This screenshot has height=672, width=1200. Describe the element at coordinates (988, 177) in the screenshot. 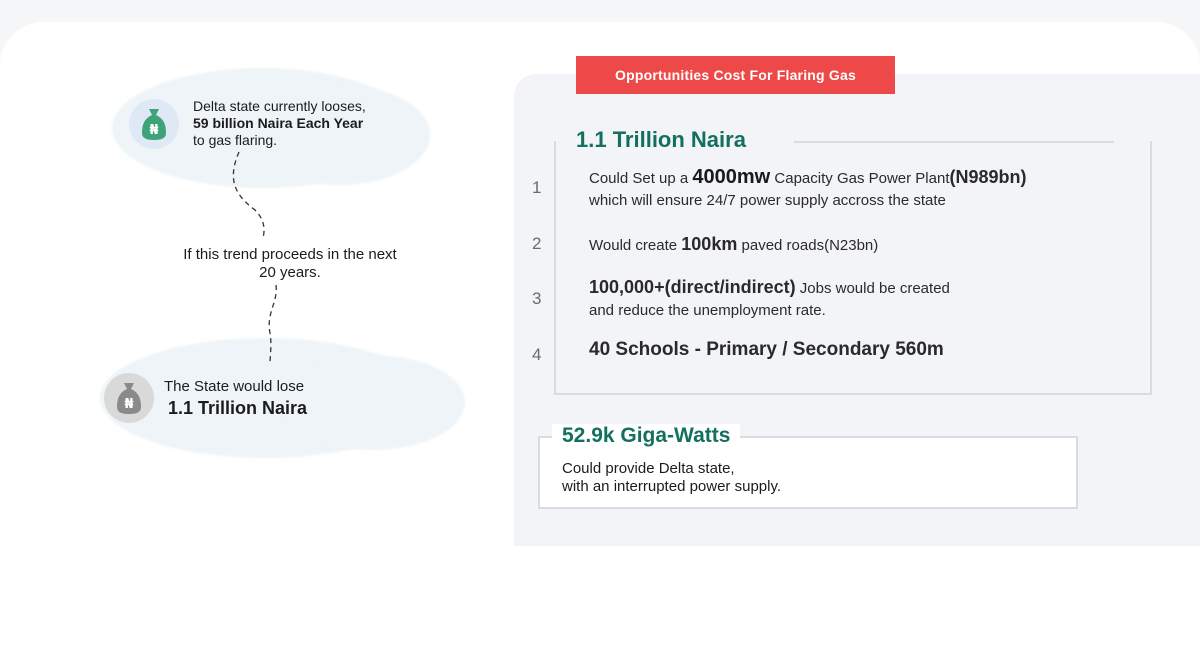

I see `item-1-emph2: (N989bn)` at that location.